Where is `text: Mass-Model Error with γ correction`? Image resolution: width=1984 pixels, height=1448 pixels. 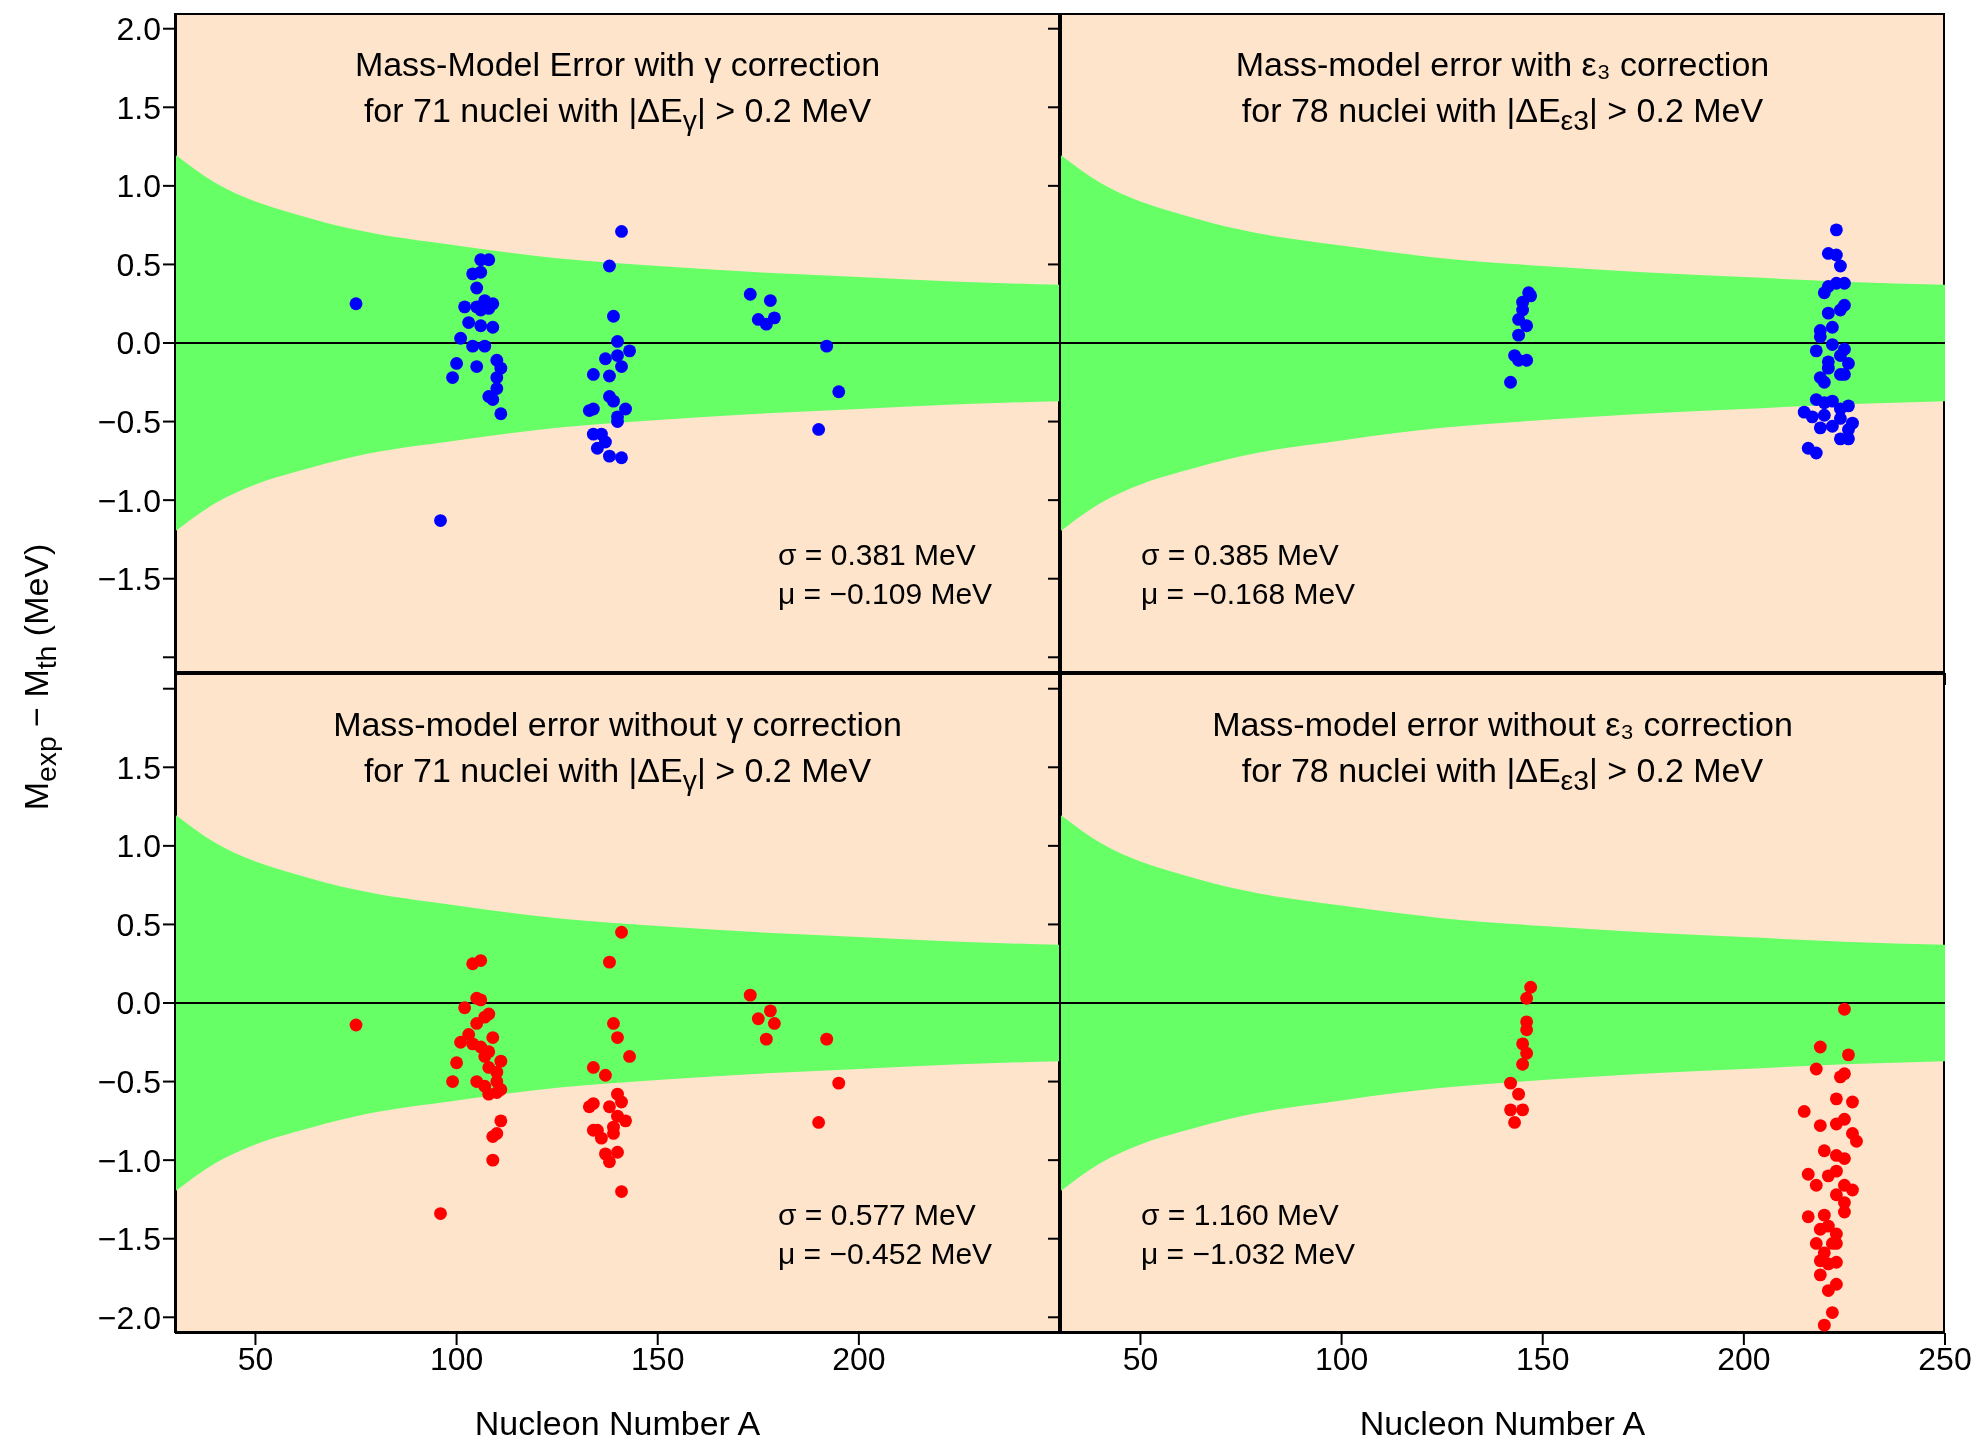
text: Mass-Model Error with γ correction is located at coordinates (617, 64).